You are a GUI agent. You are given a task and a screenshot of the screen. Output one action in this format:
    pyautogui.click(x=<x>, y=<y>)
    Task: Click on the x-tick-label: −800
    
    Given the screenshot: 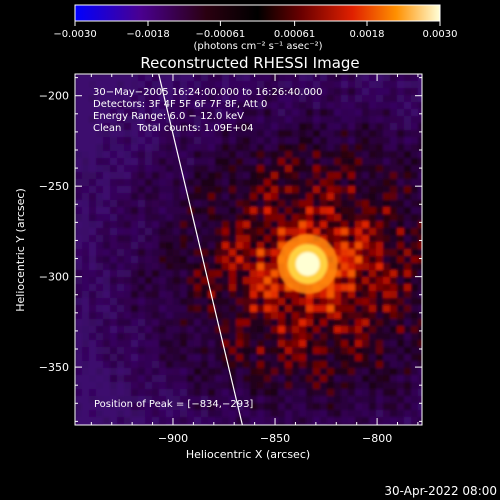 What is the action you would take?
    pyautogui.click(x=377, y=438)
    